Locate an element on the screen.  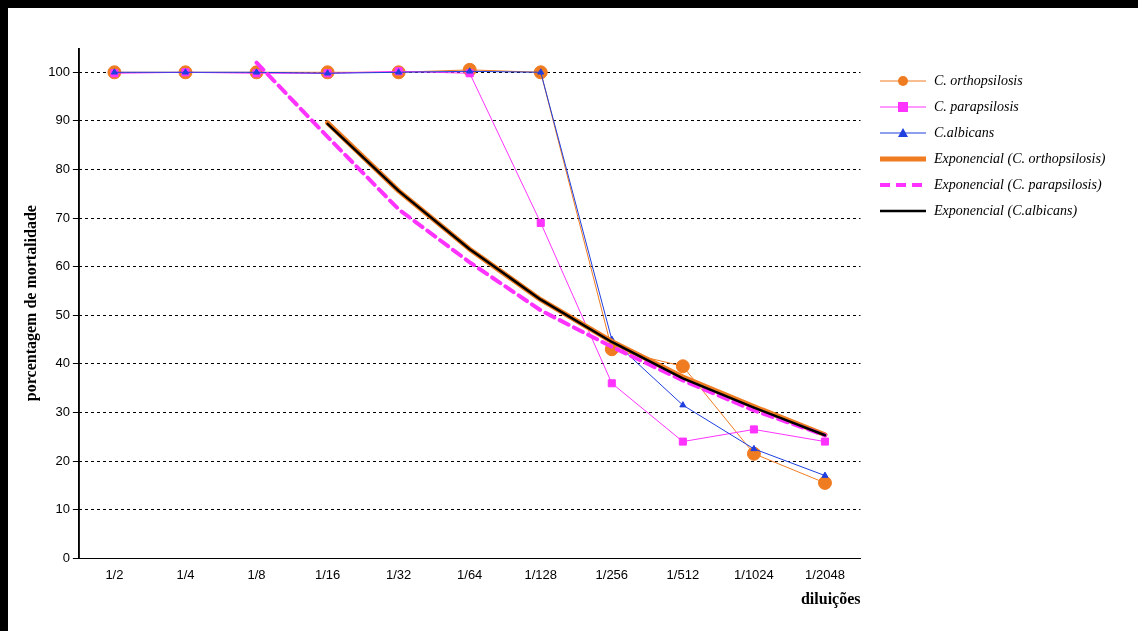
legend-label: C.albicans is located at coordinates (965, 133).